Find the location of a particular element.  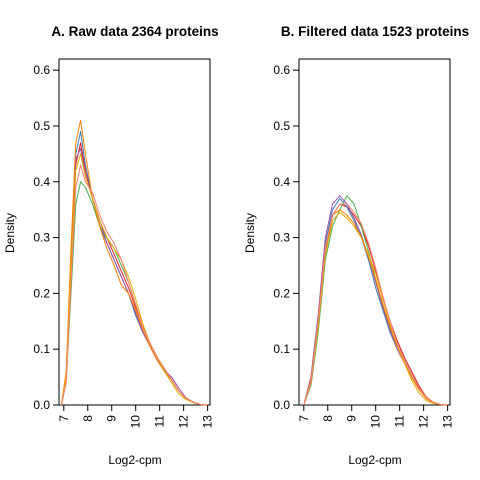

panel-b-y-tick-label: 0.6 is located at coordinates (281, 70).